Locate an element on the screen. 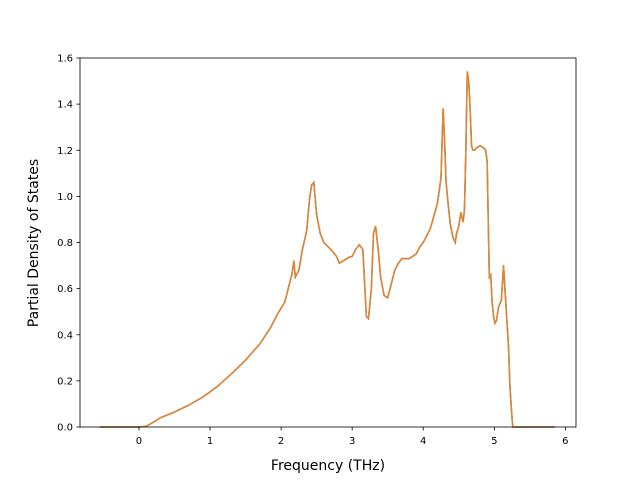 The image size is (640, 484). y-tick-label: 0.8 is located at coordinates (65, 243).